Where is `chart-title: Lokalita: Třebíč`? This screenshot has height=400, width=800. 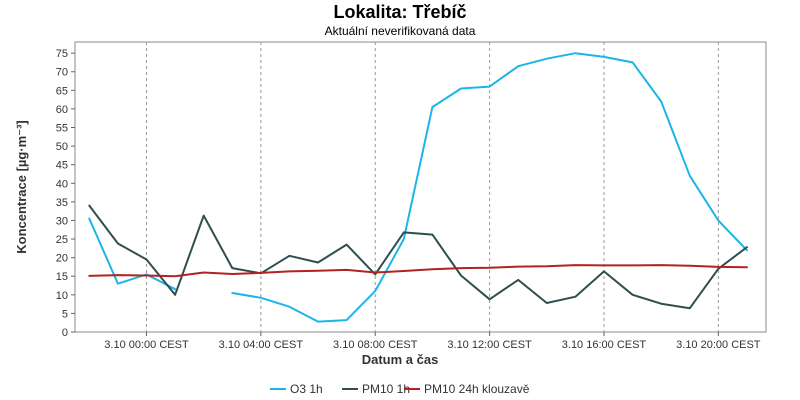 chart-title: Lokalita: Třebíč is located at coordinates (399, 12).